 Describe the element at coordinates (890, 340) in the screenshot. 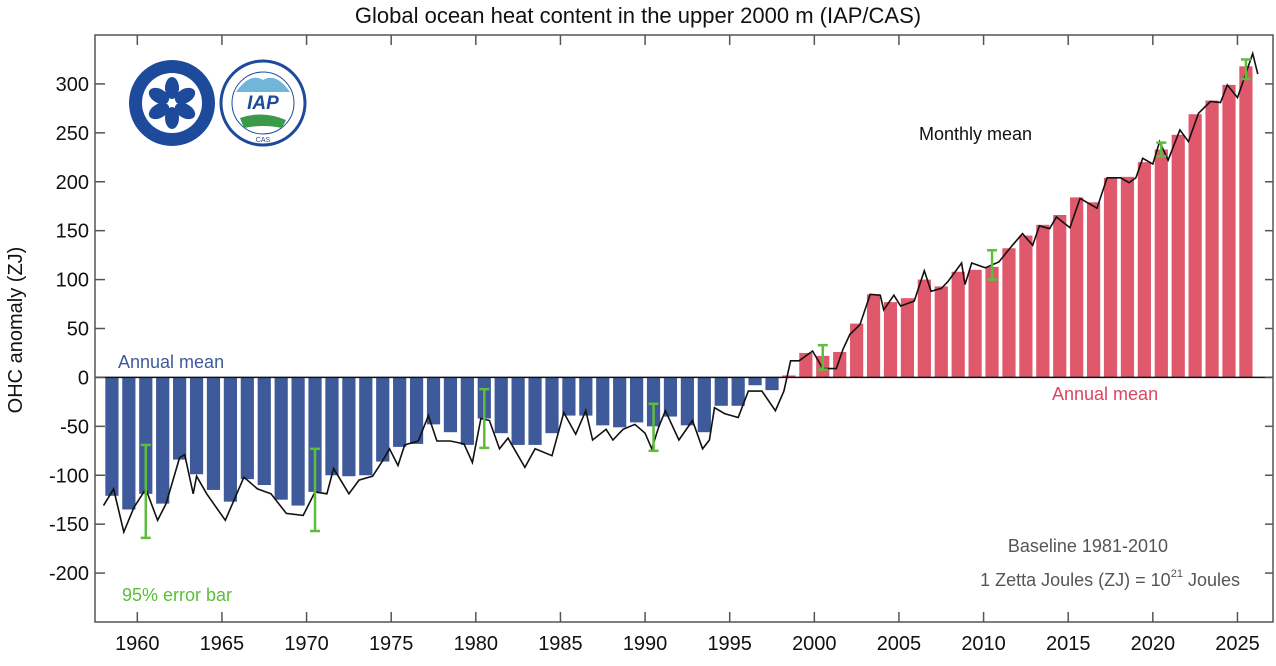

I see `bar-2004` at that location.